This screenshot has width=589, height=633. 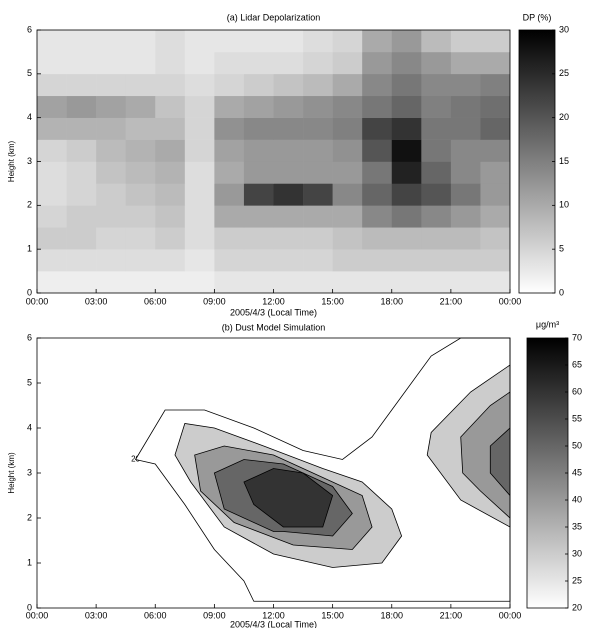 I want to click on colorbar-tick-label: 20, so click(x=564, y=117).